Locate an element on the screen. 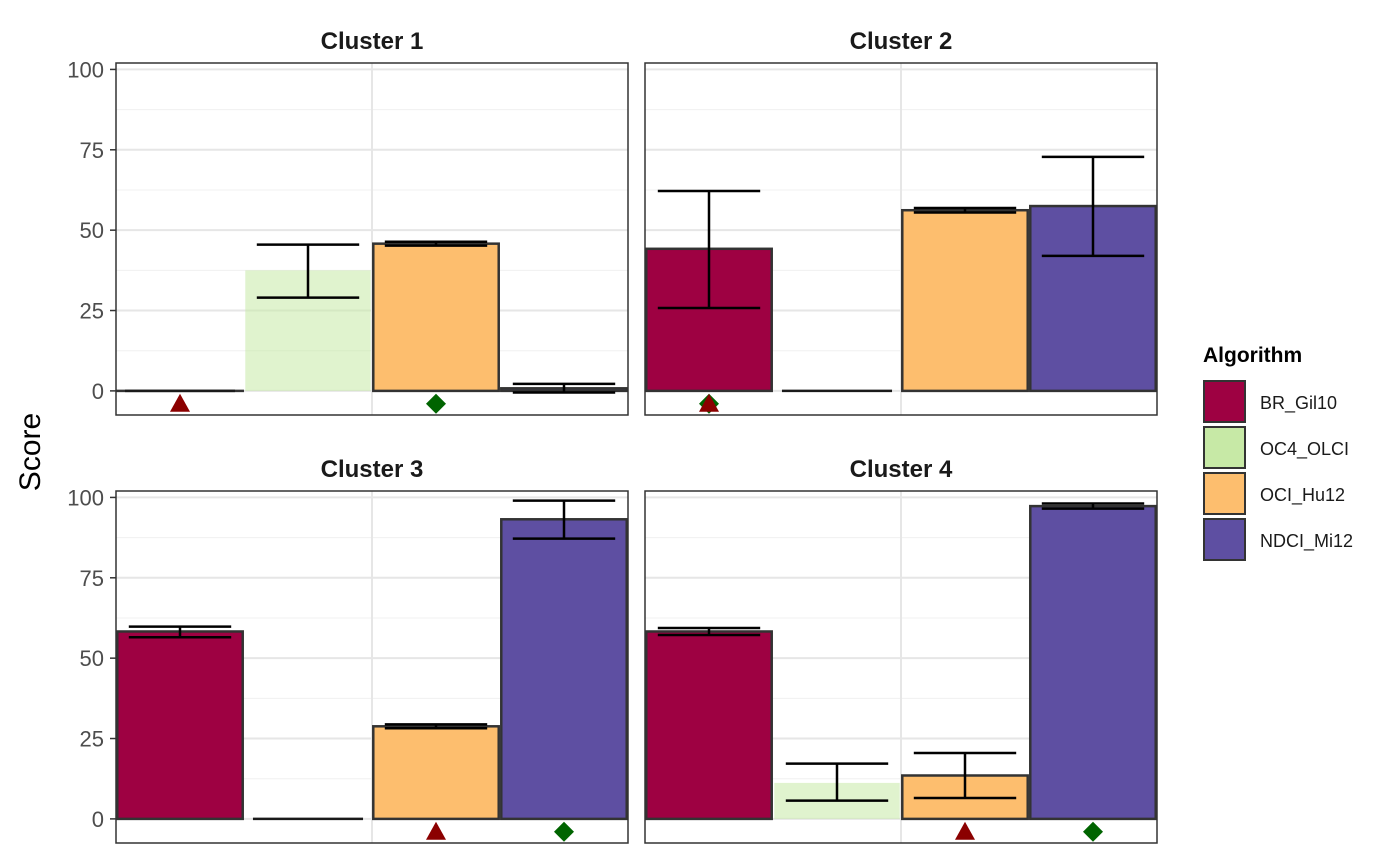 The height and width of the screenshot is (866, 1400). legend-label: BR_Gil10 is located at coordinates (1298, 403).